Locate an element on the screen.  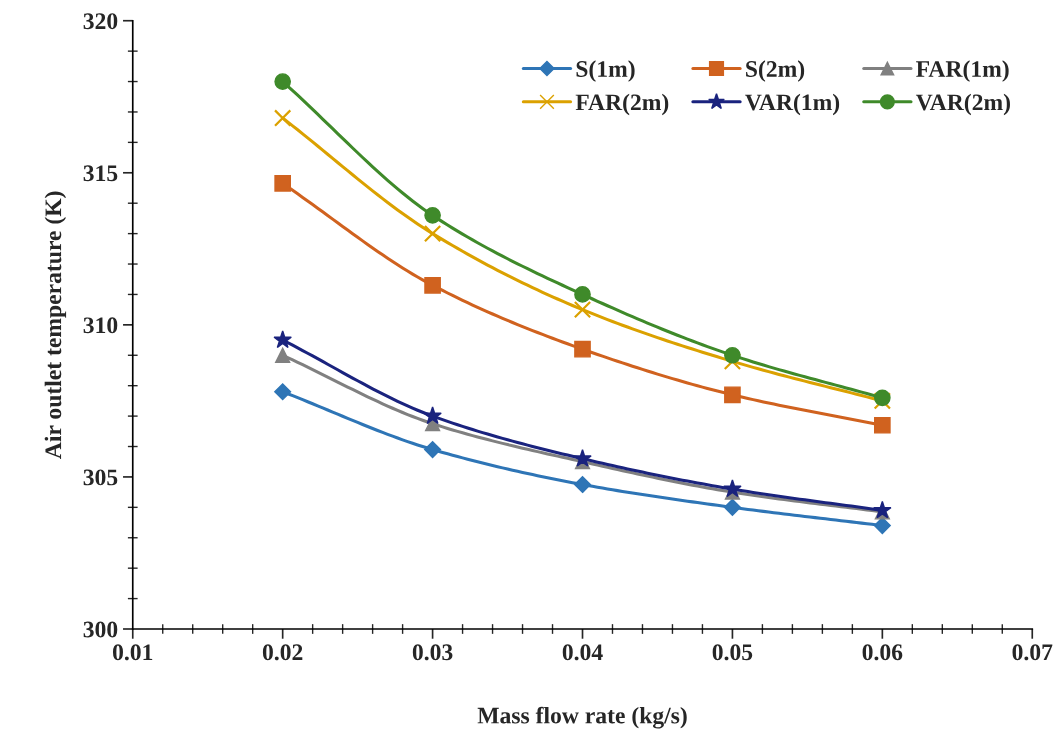
x-tick-label: 0.01 is located at coordinates (132, 652).